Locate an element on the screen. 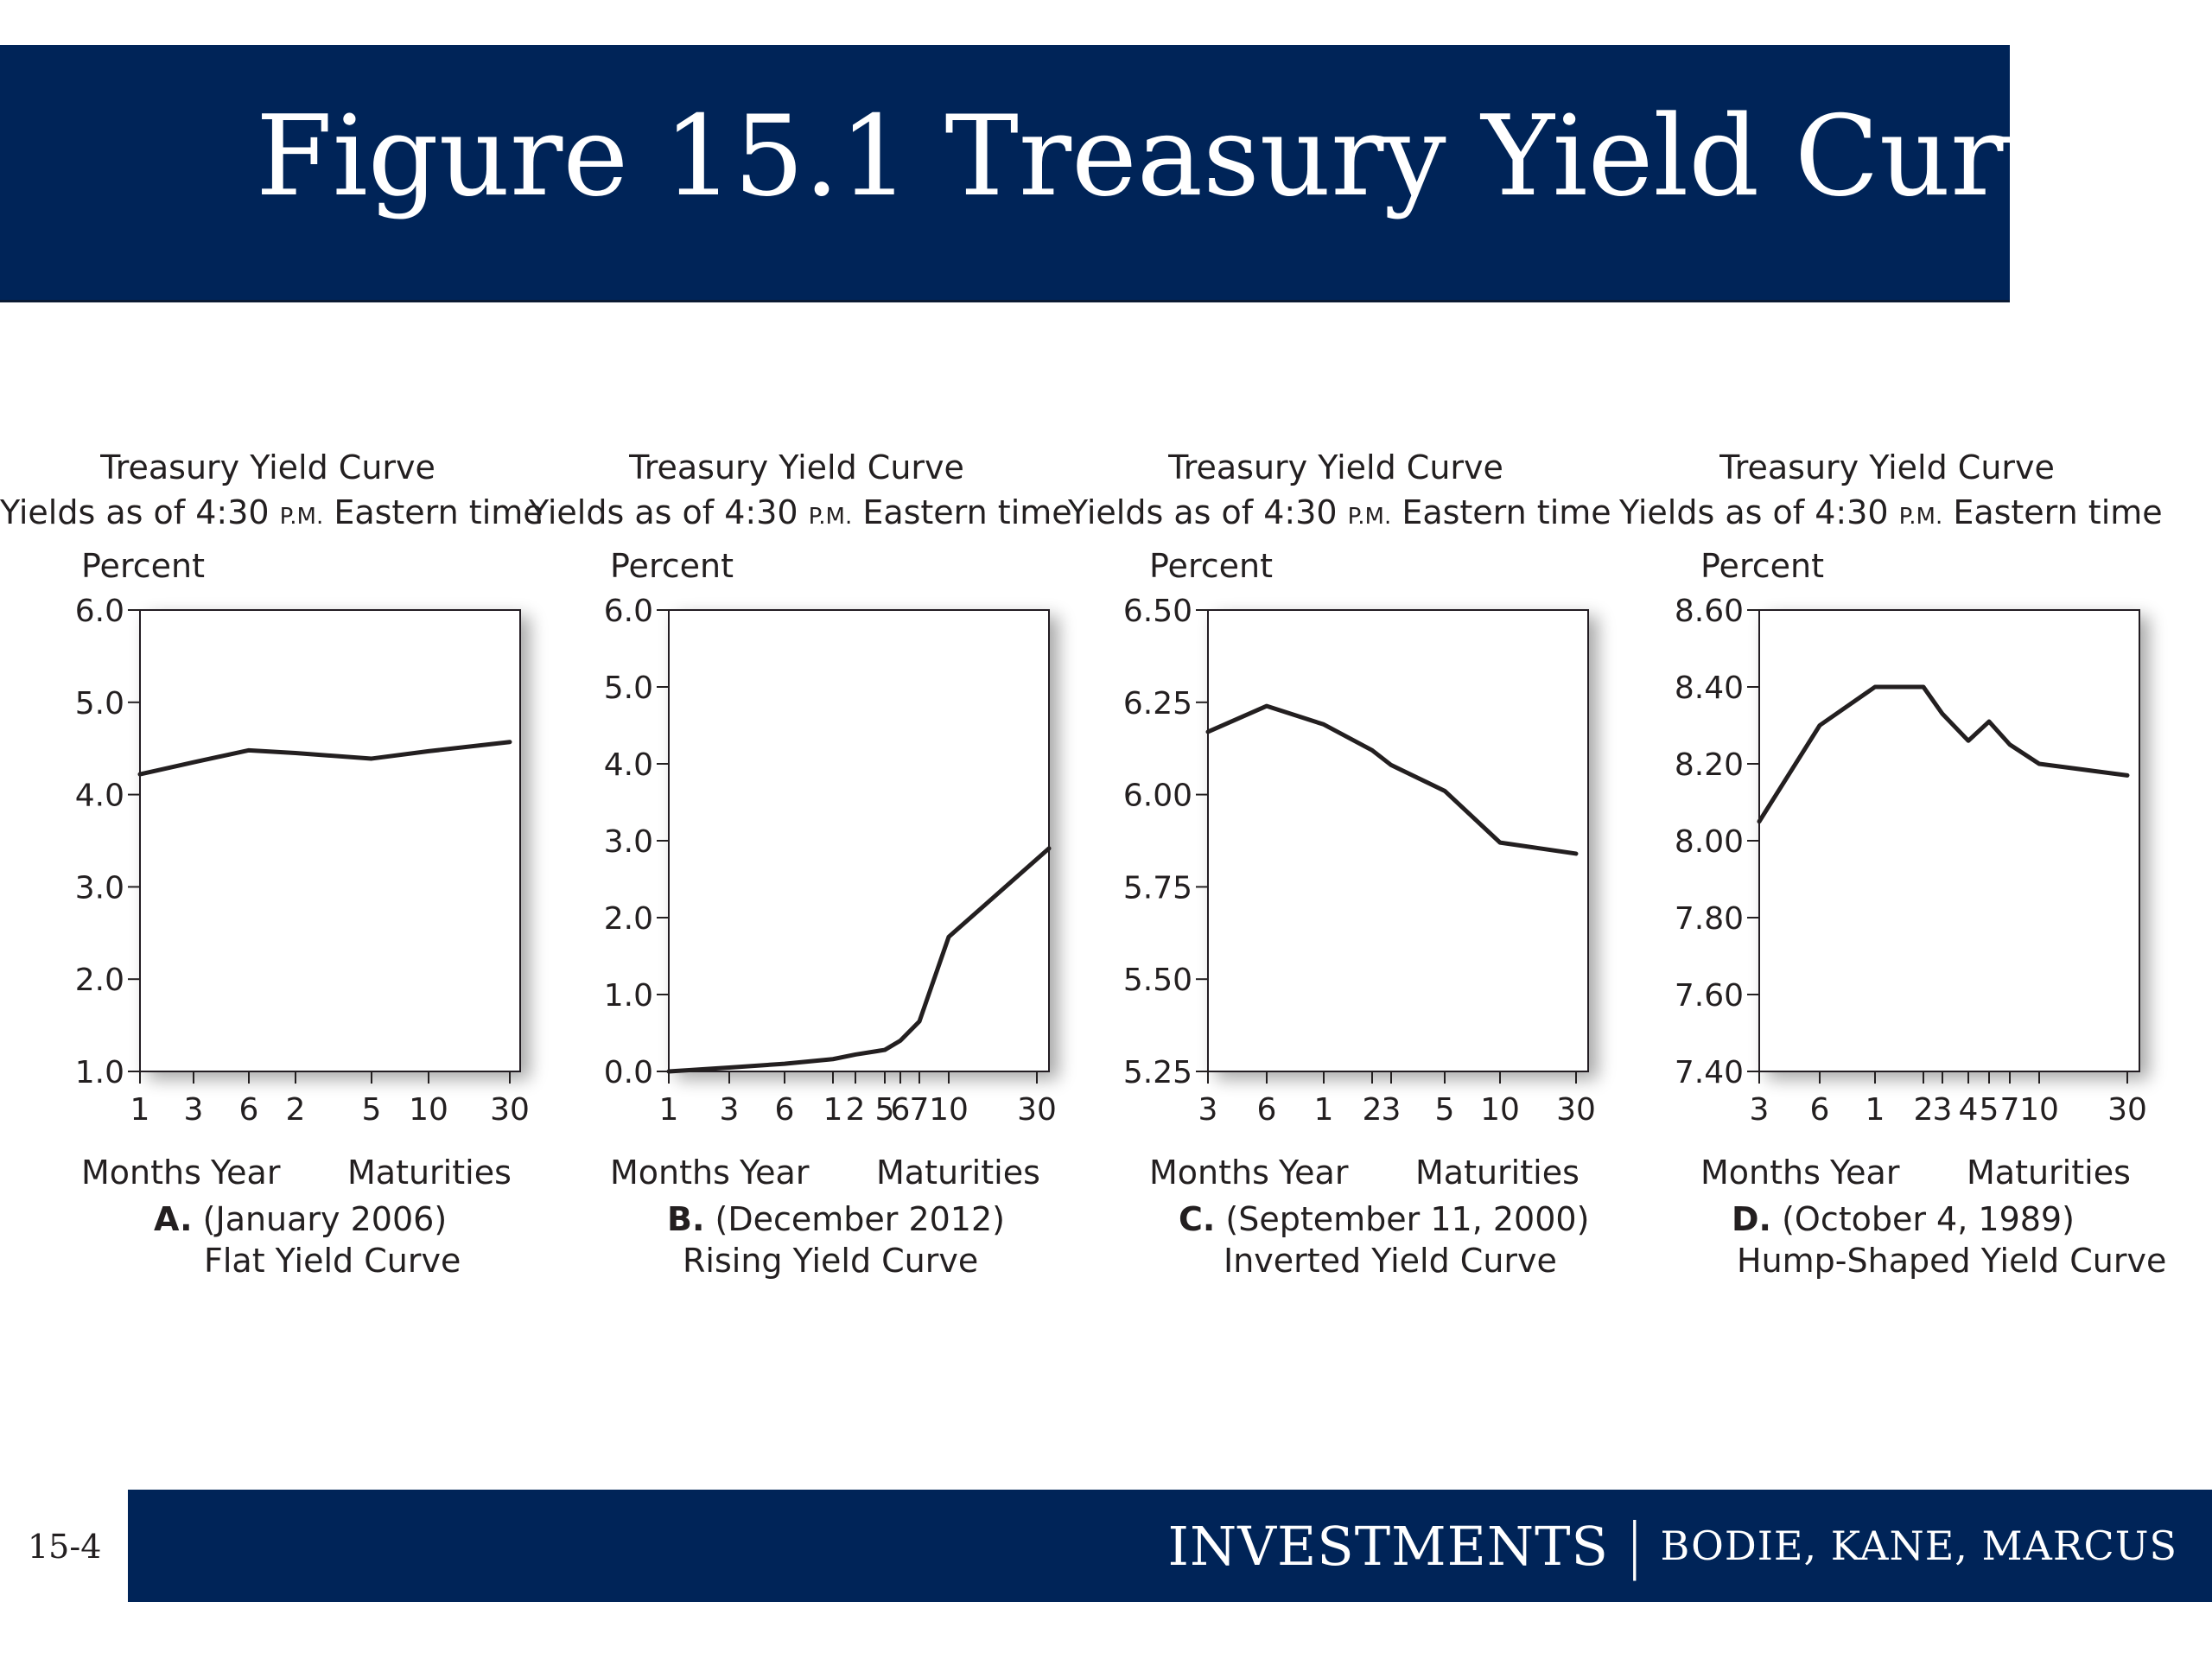 The height and width of the screenshot is (1659, 2212). y-tick-label: 8.60 is located at coordinates (1709, 611).